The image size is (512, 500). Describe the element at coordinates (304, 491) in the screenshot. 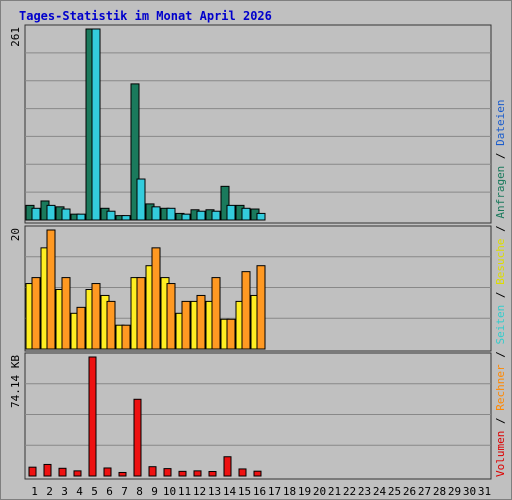

I see `x-tick-label: 19` at that location.